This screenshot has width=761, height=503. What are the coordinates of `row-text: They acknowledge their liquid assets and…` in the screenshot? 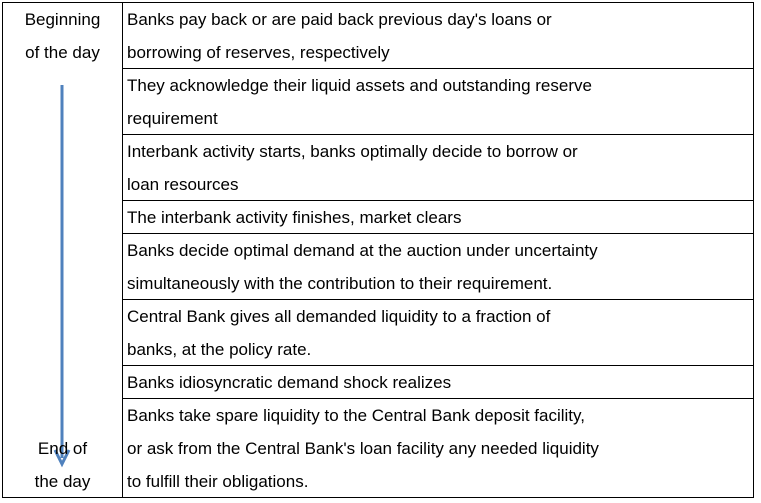 It's located at (359, 85).